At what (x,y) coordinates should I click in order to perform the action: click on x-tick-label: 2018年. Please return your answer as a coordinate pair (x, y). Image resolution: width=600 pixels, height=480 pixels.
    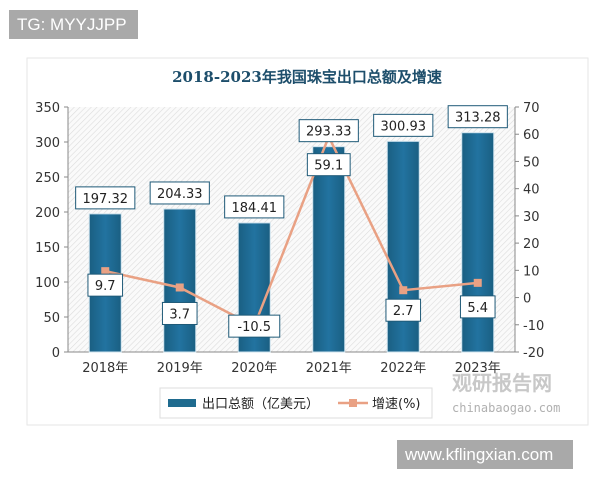
    Looking at the image, I should click on (105, 368).